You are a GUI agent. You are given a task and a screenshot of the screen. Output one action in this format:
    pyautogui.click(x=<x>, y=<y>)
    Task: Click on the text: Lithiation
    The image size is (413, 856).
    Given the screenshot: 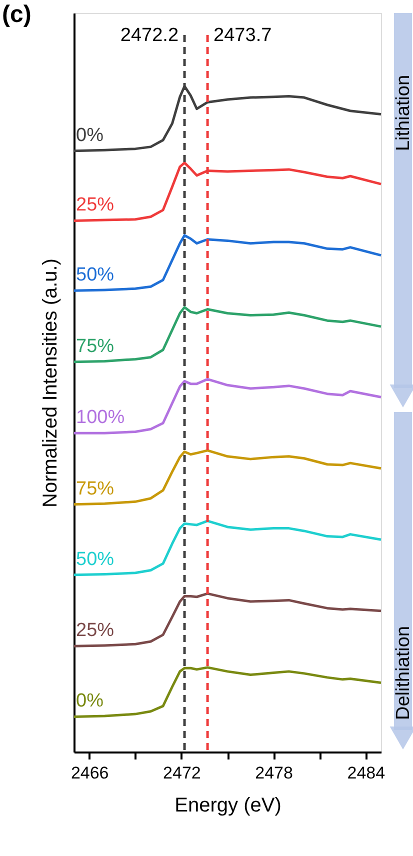 What is the action you would take?
    pyautogui.click(x=403, y=113)
    